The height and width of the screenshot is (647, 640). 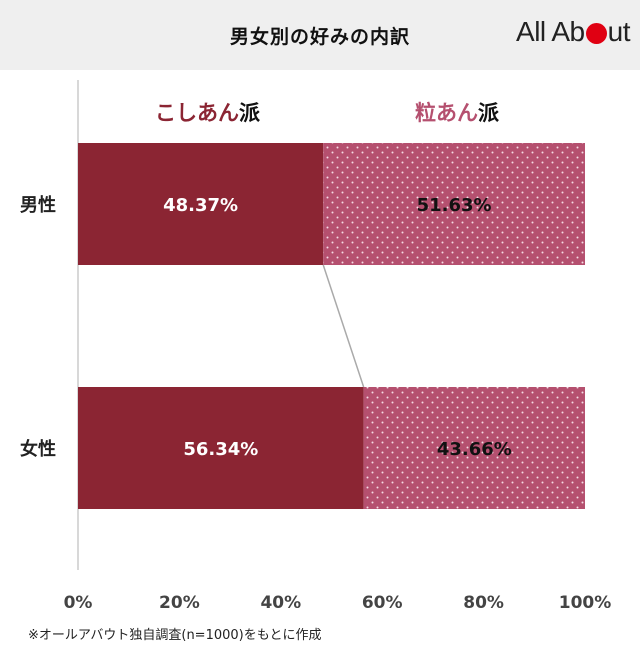 I want to click on chart-title: 男女別の好みの内訳, so click(x=319, y=37).